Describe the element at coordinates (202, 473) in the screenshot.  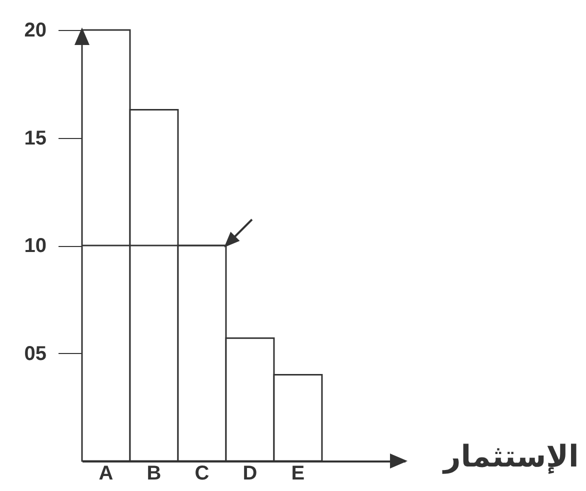
I see `x-tick-label: C` at that location.